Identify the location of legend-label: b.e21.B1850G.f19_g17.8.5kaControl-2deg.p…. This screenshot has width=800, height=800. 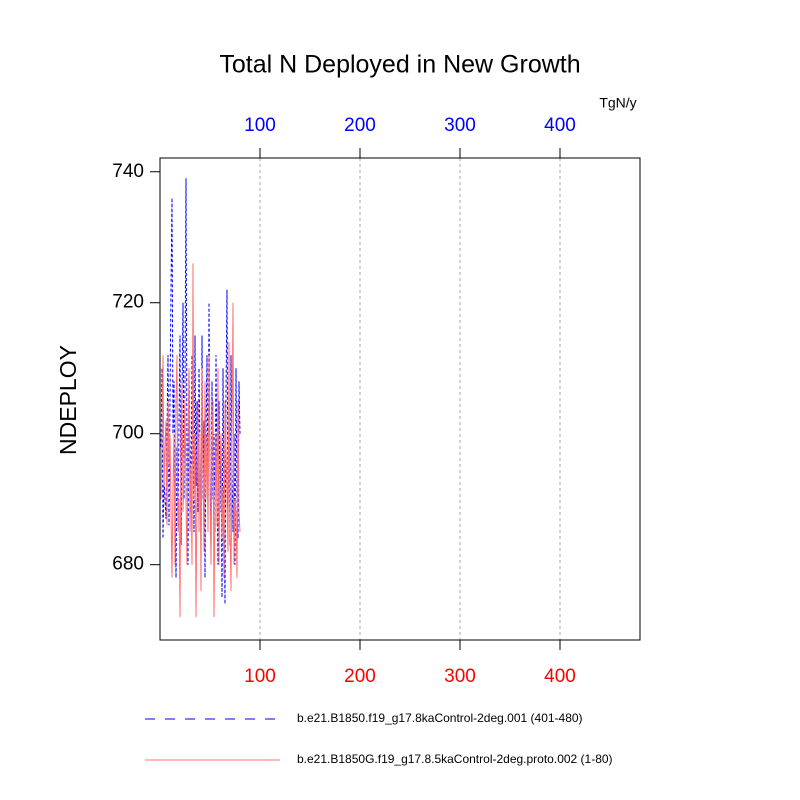
(455, 759).